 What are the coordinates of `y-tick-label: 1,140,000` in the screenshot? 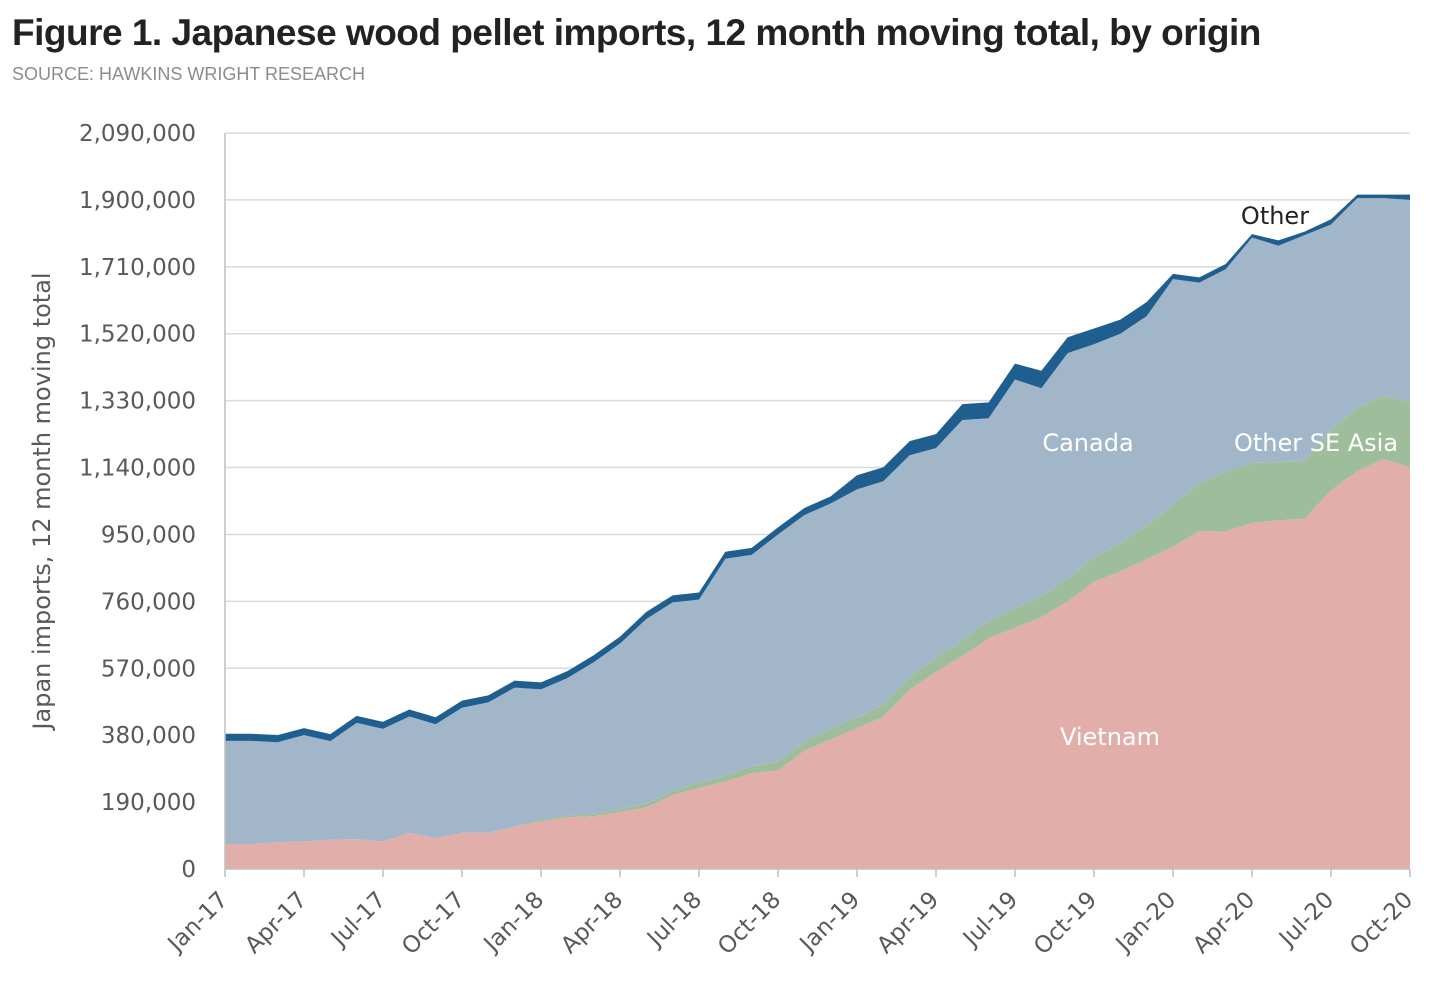 It's located at (137, 469).